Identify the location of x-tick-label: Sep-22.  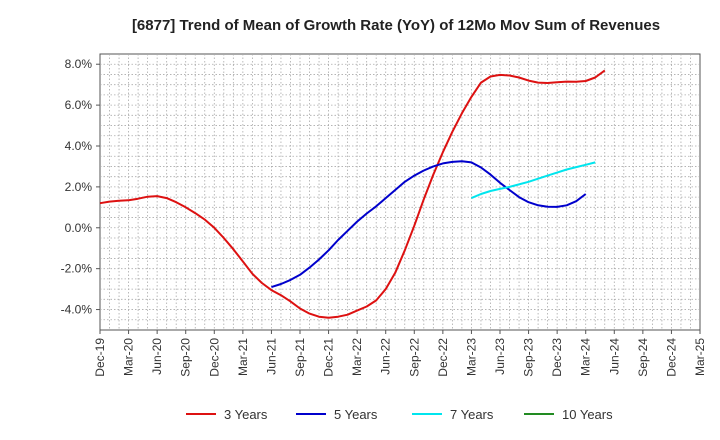
(414, 357).